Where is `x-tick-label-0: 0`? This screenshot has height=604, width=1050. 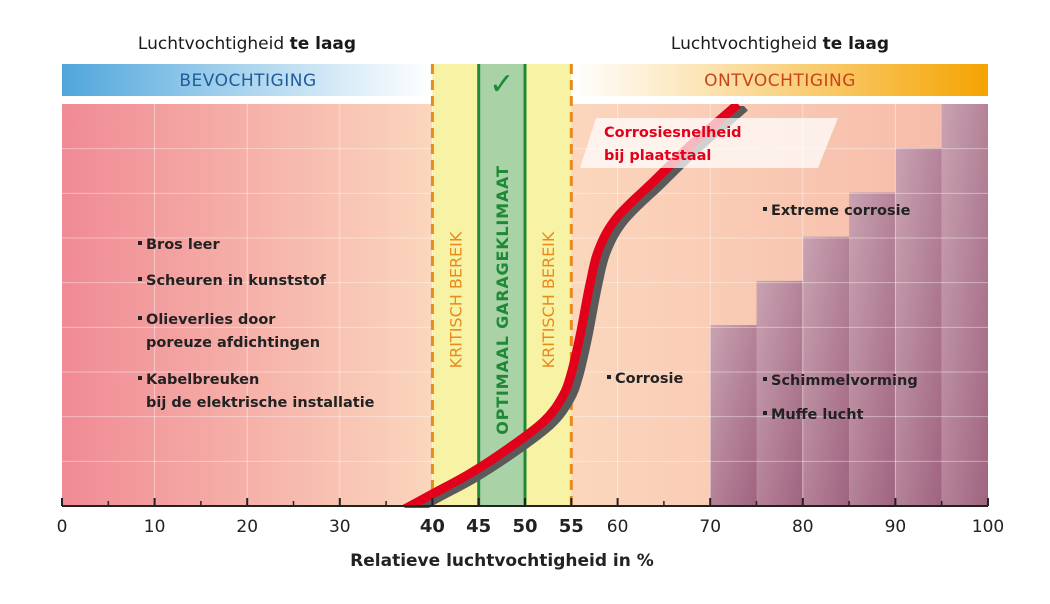
x-tick-label-0: 0 is located at coordinates (62, 527).